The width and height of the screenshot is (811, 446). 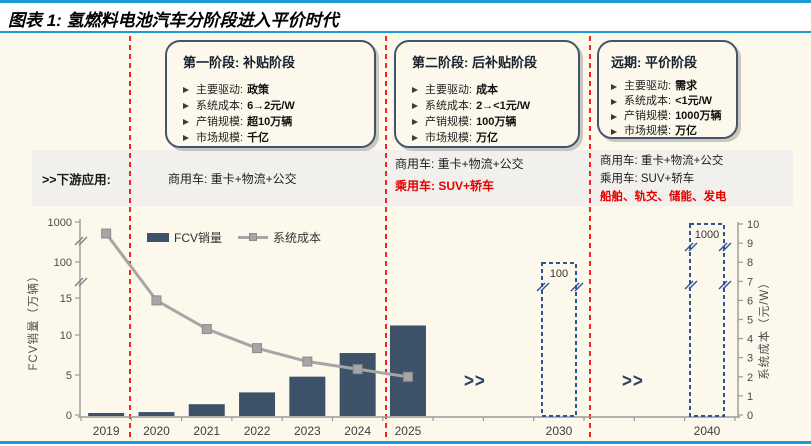 What do you see at coordinates (198, 238) in the screenshot?
I see `legend-label: FCV销量` at bounding box center [198, 238].